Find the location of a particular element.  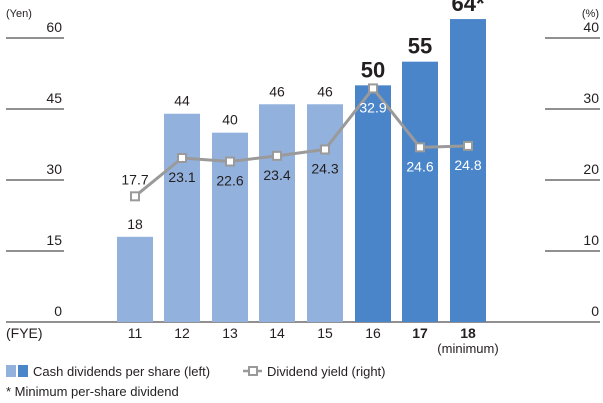

yield-value-label: 23.1 is located at coordinates (181, 177).